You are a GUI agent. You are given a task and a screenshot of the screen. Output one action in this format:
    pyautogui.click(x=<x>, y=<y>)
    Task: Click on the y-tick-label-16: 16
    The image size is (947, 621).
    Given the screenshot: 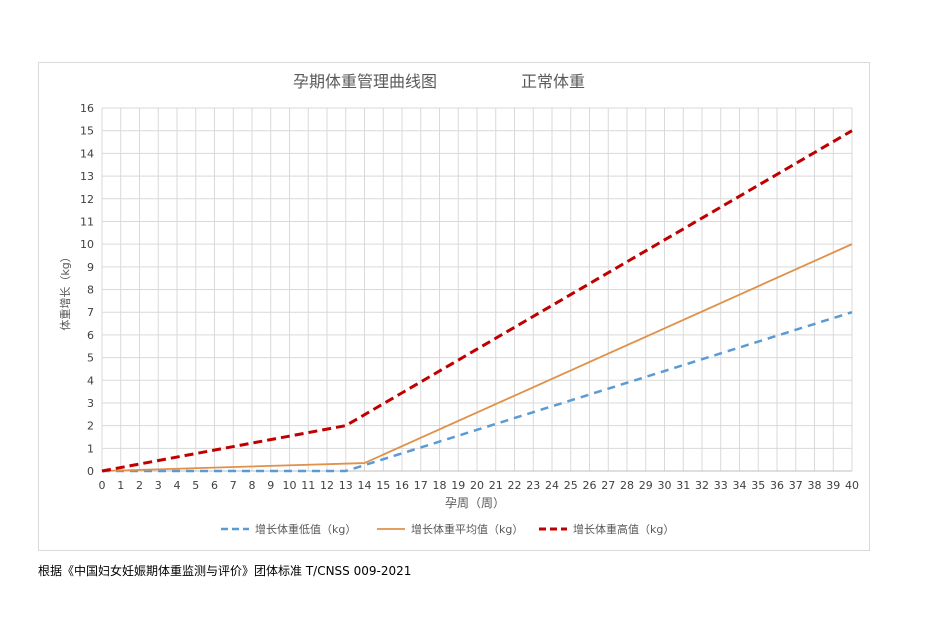 What is the action you would take?
    pyautogui.click(x=87, y=108)
    